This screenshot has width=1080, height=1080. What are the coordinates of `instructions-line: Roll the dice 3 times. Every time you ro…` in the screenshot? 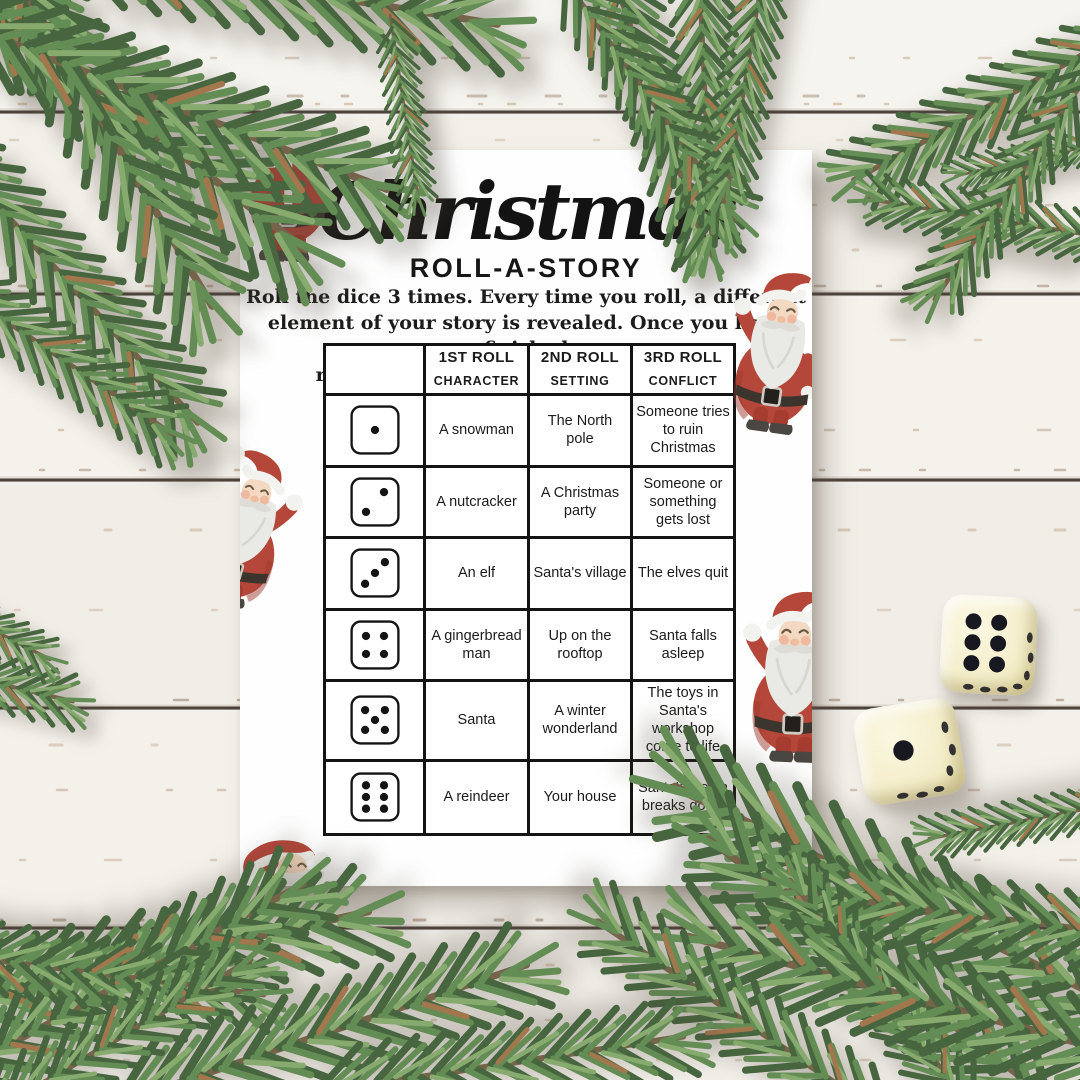 It's located at (526, 297).